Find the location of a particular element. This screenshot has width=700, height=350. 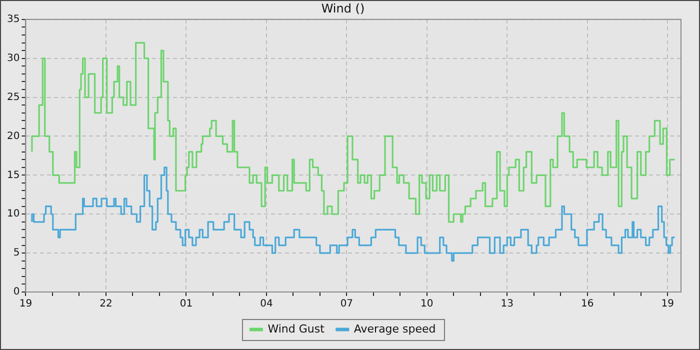

y-tick-label: 5 is located at coordinates (16, 253).